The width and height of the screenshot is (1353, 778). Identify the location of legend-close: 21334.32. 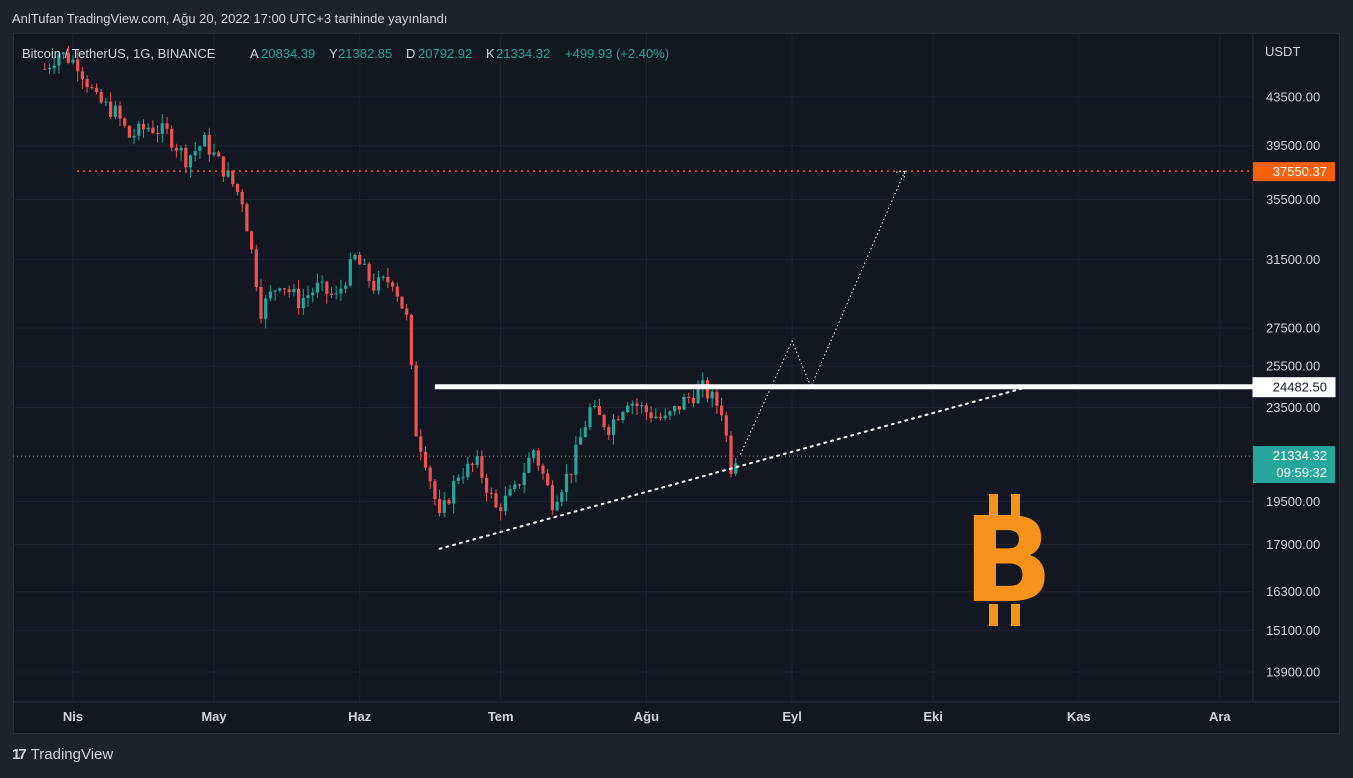
(523, 53).